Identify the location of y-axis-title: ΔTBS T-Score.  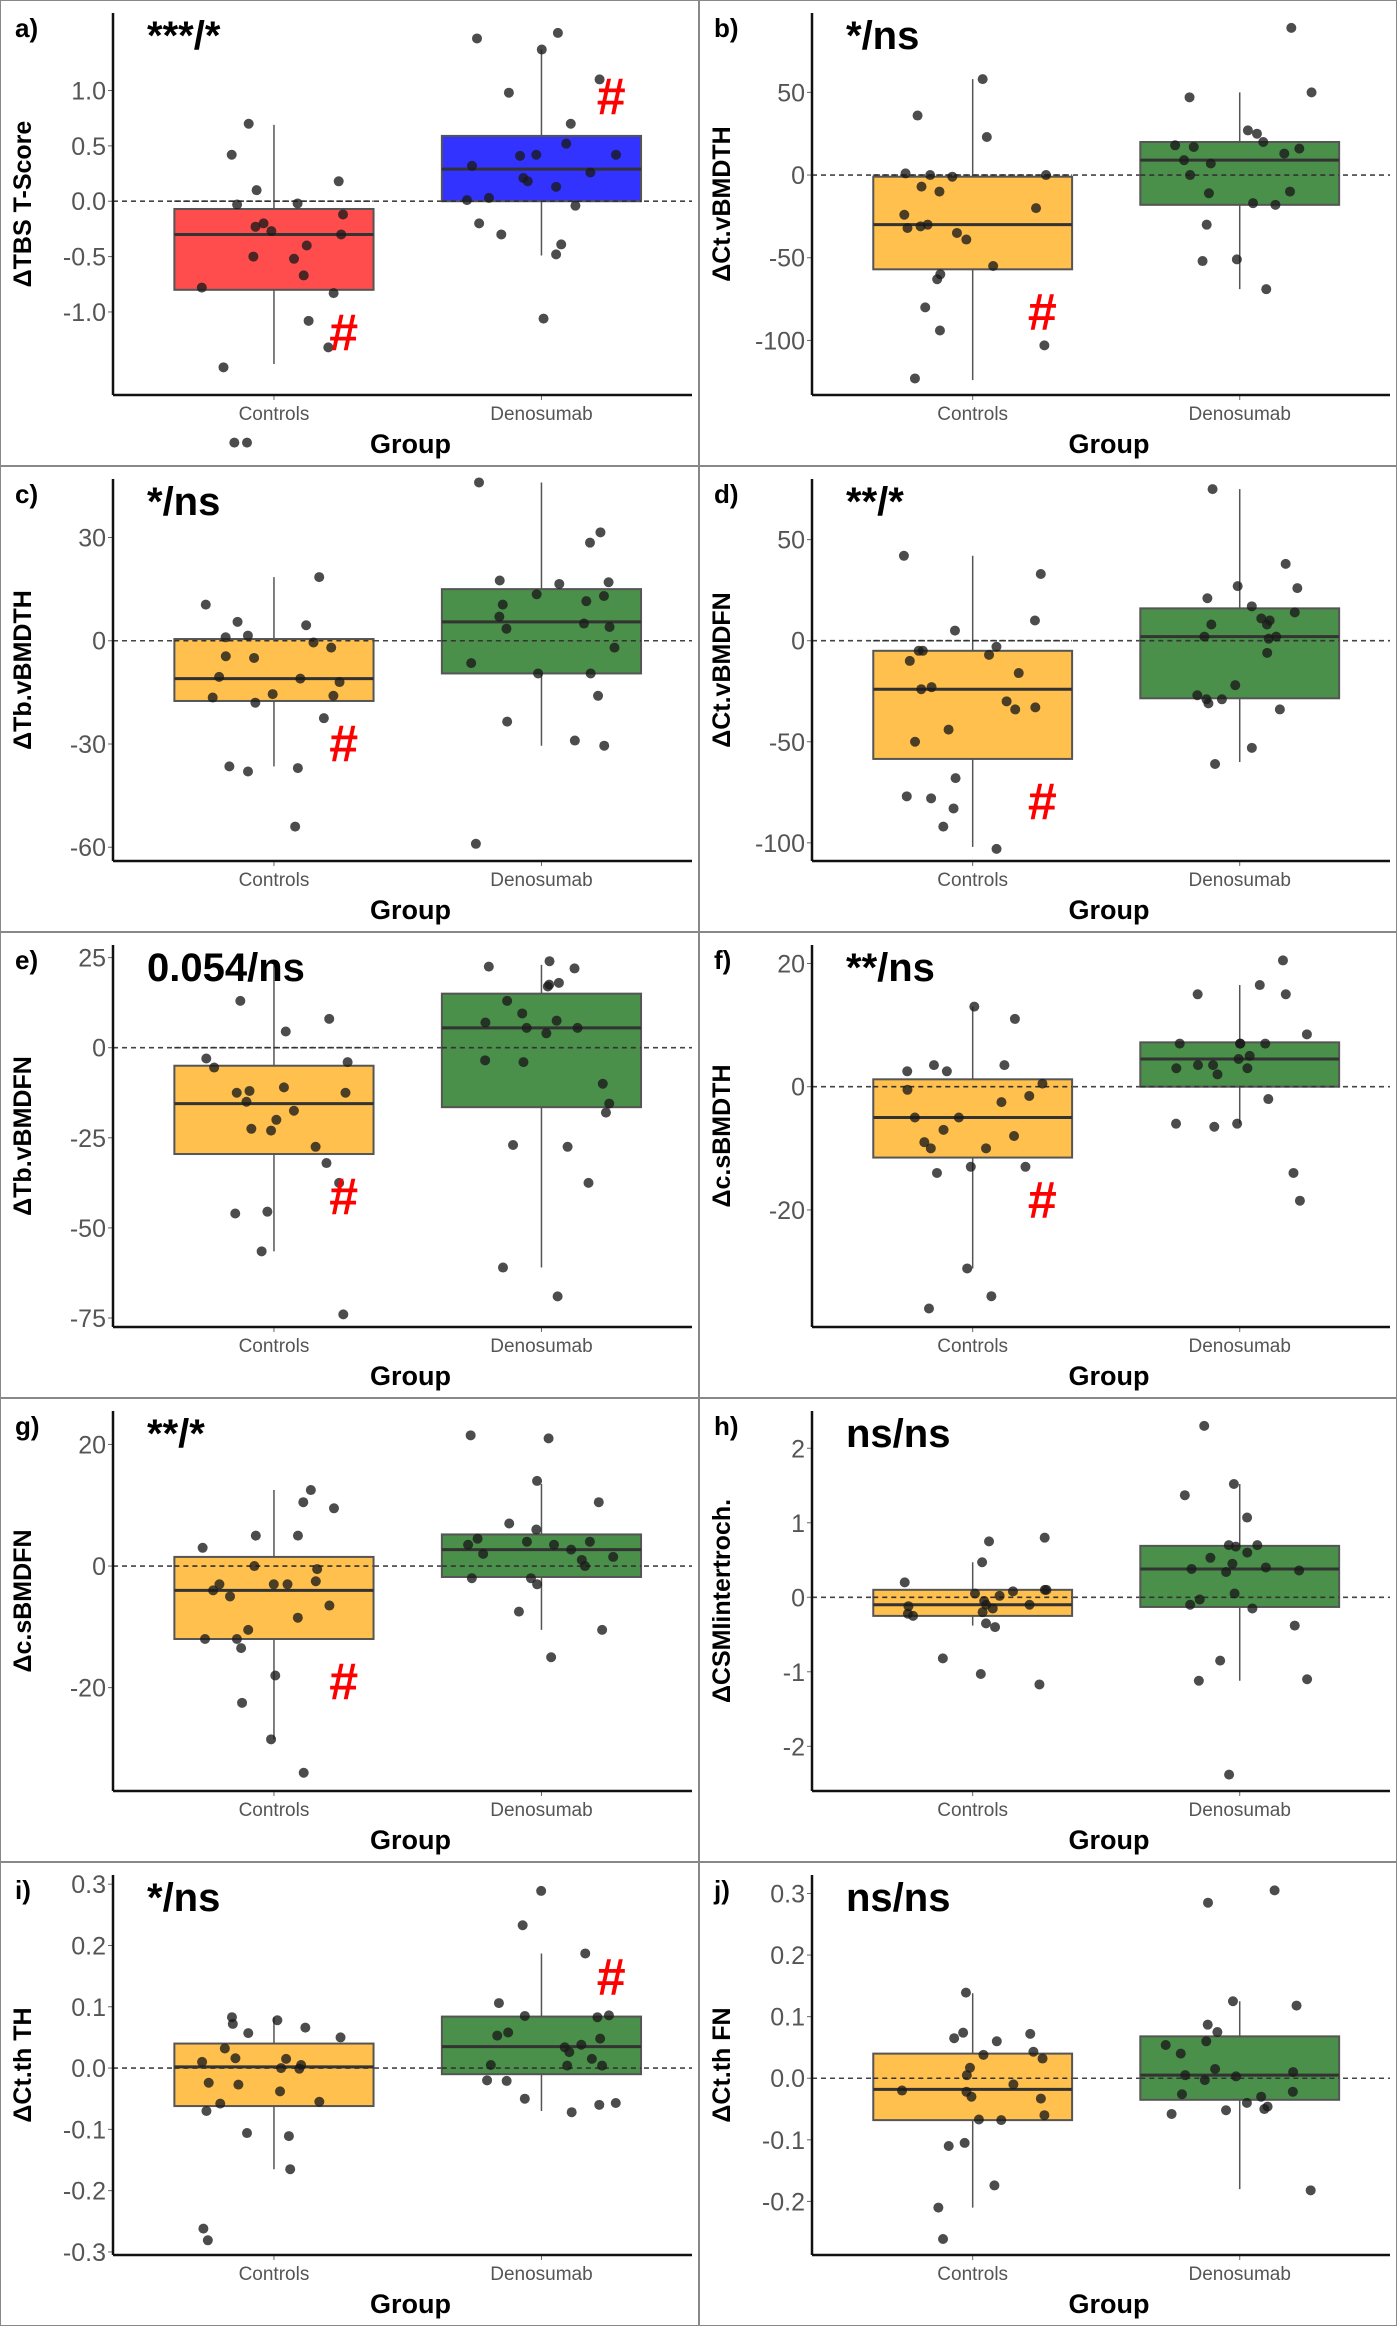
(23, 204).